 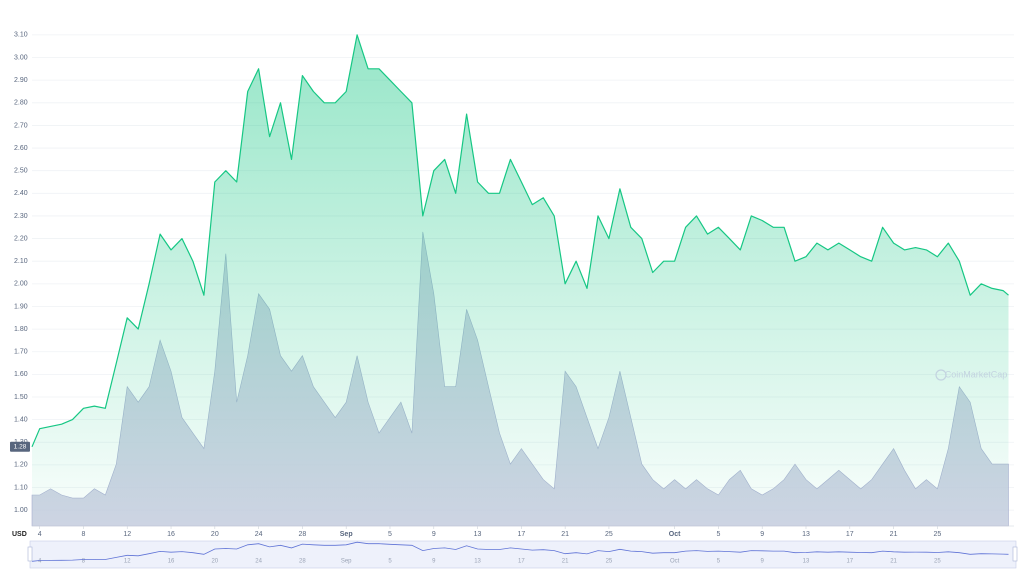 I want to click on x-tick-label: 16, so click(x=171, y=534).